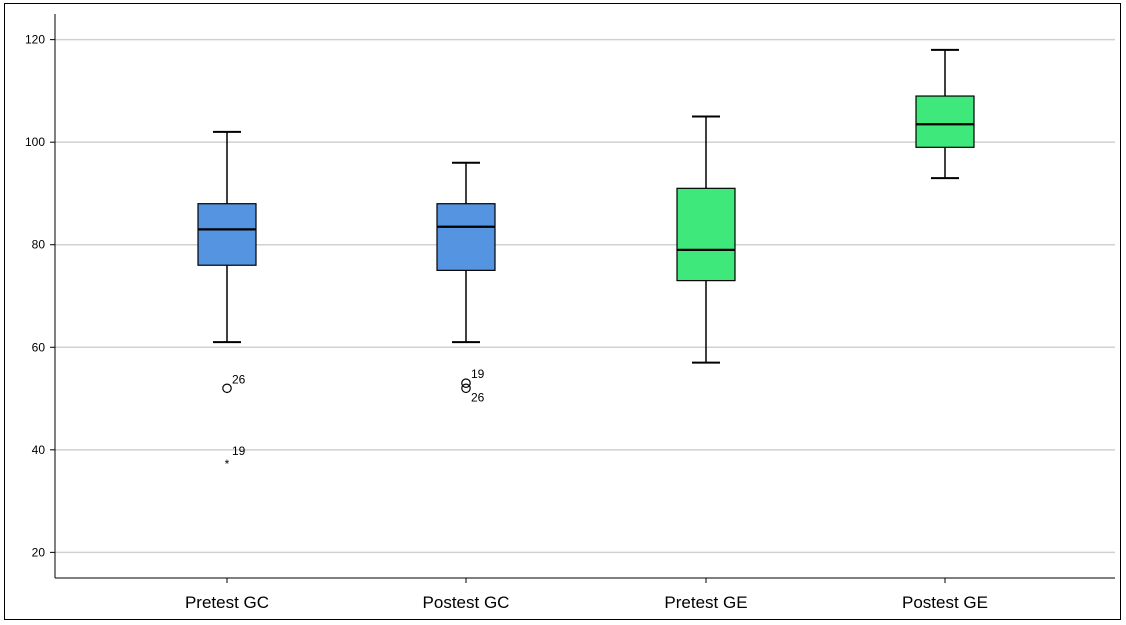 The image size is (1126, 625). What do you see at coordinates (705, 602) in the screenshot?
I see `x-label-pretest-ge: Pretest GE` at bounding box center [705, 602].